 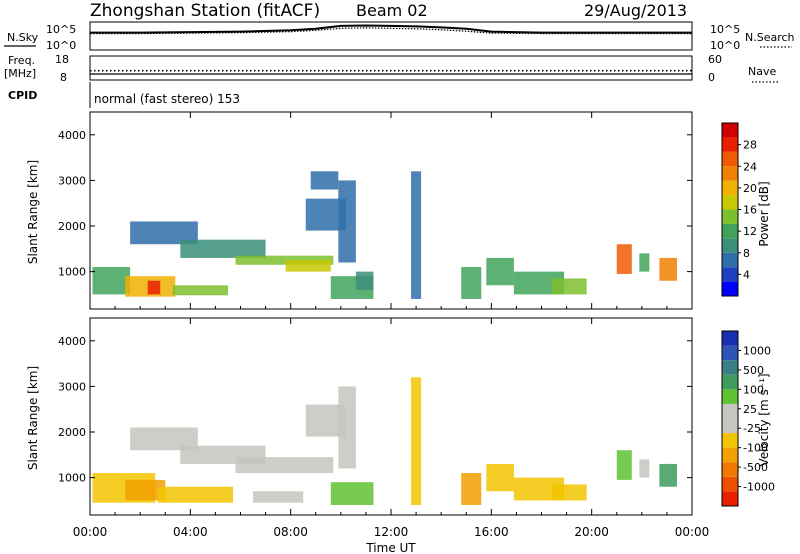 What do you see at coordinates (167, 99) in the screenshot?
I see `cpid-mode-text: normal (fast stereo) 153` at bounding box center [167, 99].